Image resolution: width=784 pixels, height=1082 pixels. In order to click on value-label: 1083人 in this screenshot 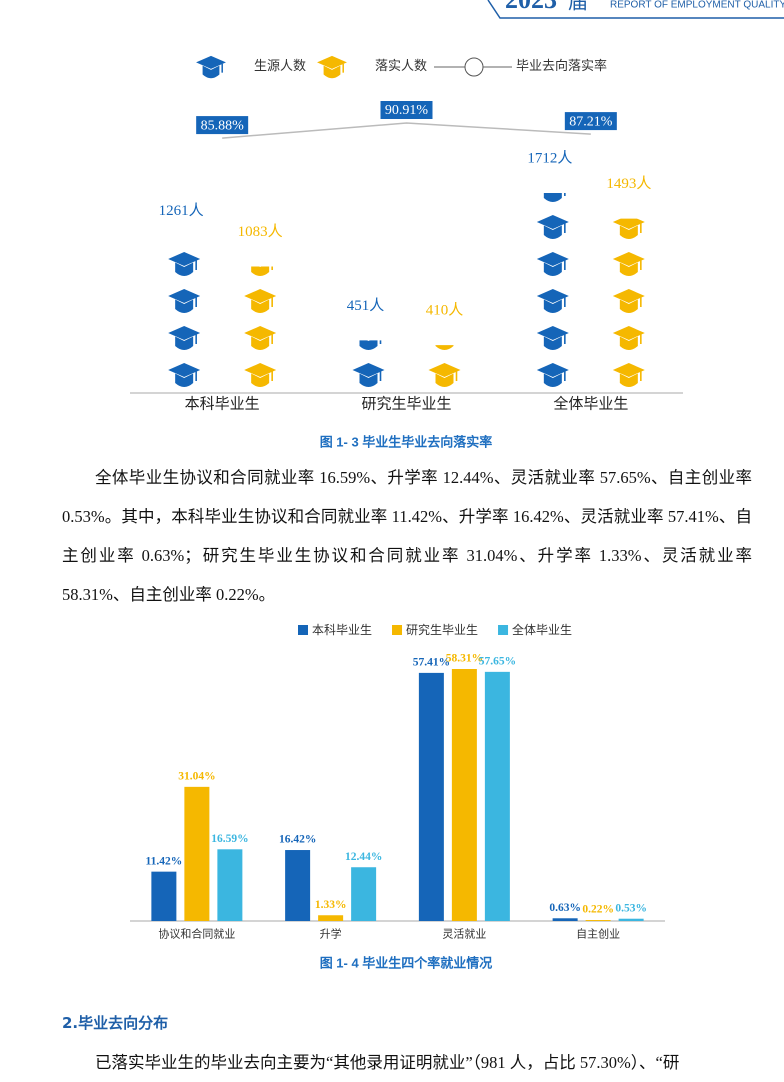, I will do `click(260, 231)`.